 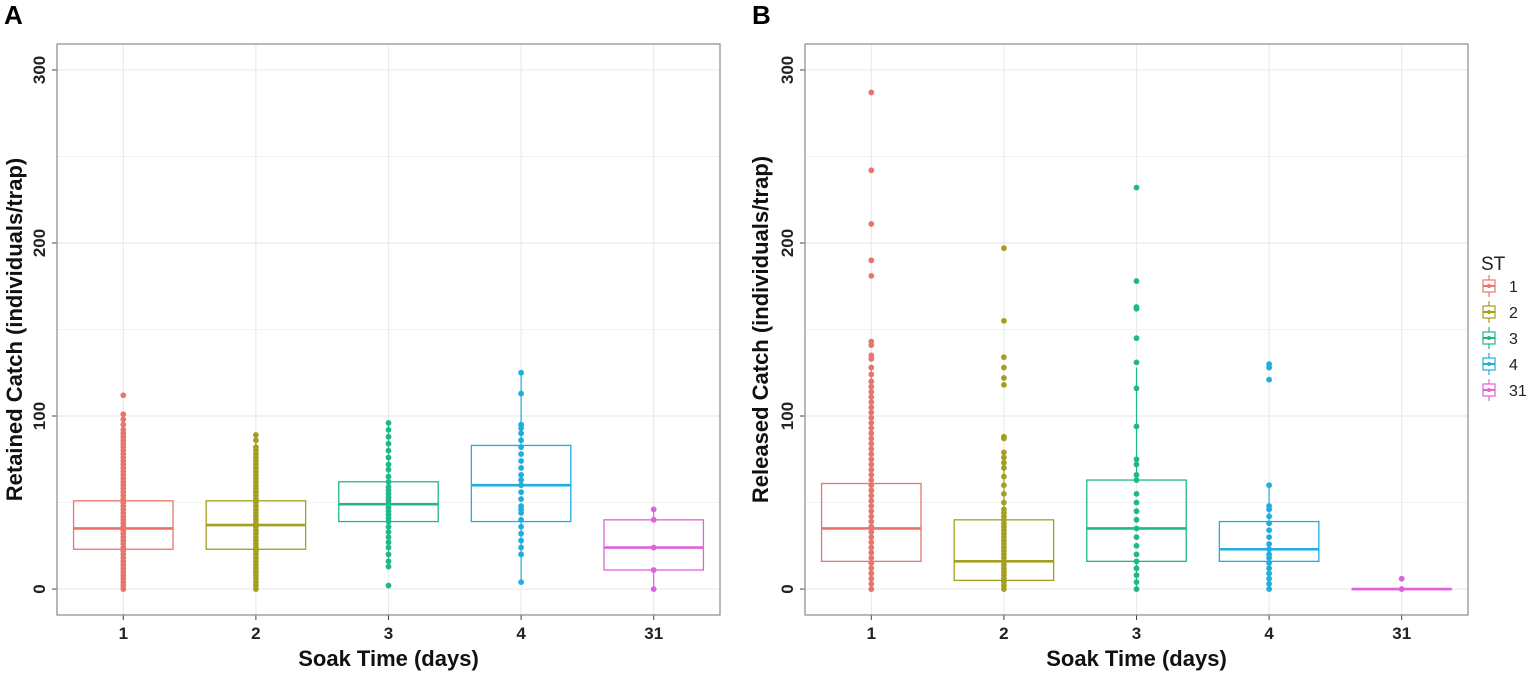 I want to click on legend-label: 31, so click(x=1518, y=391).